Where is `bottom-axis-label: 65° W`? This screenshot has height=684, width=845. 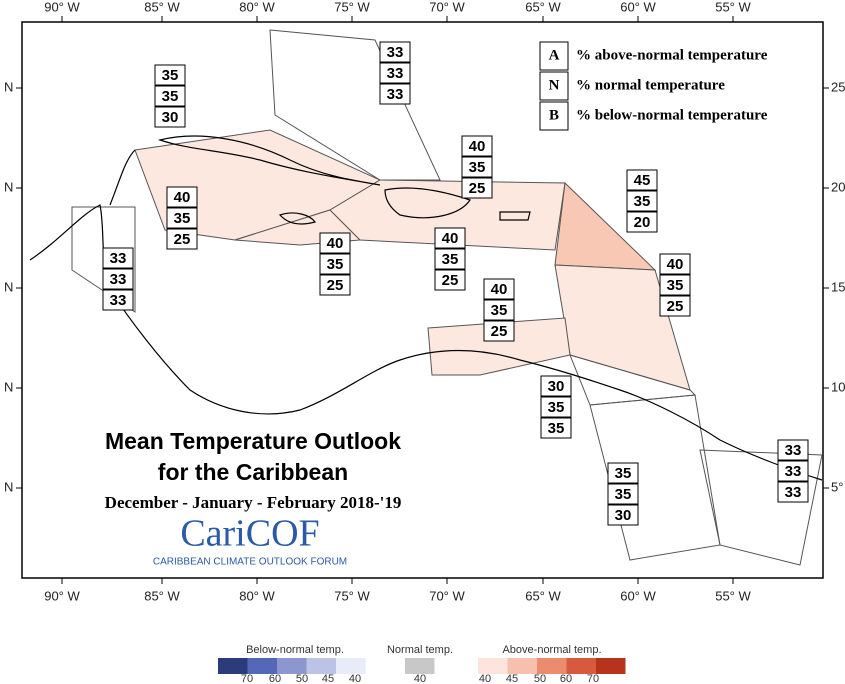
bottom-axis-label: 65° W is located at coordinates (543, 595).